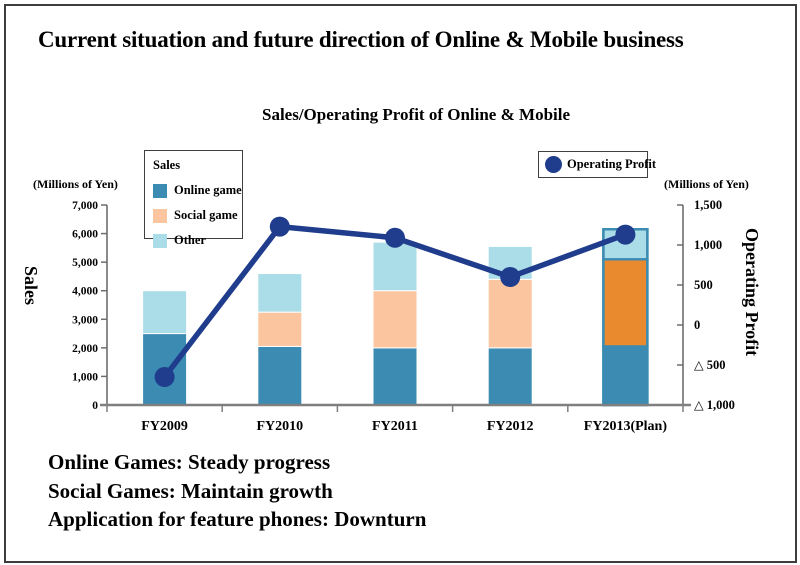 The width and height of the screenshot is (800, 565). I want to click on legend-operating-profit: Operating Profit, so click(597, 164).